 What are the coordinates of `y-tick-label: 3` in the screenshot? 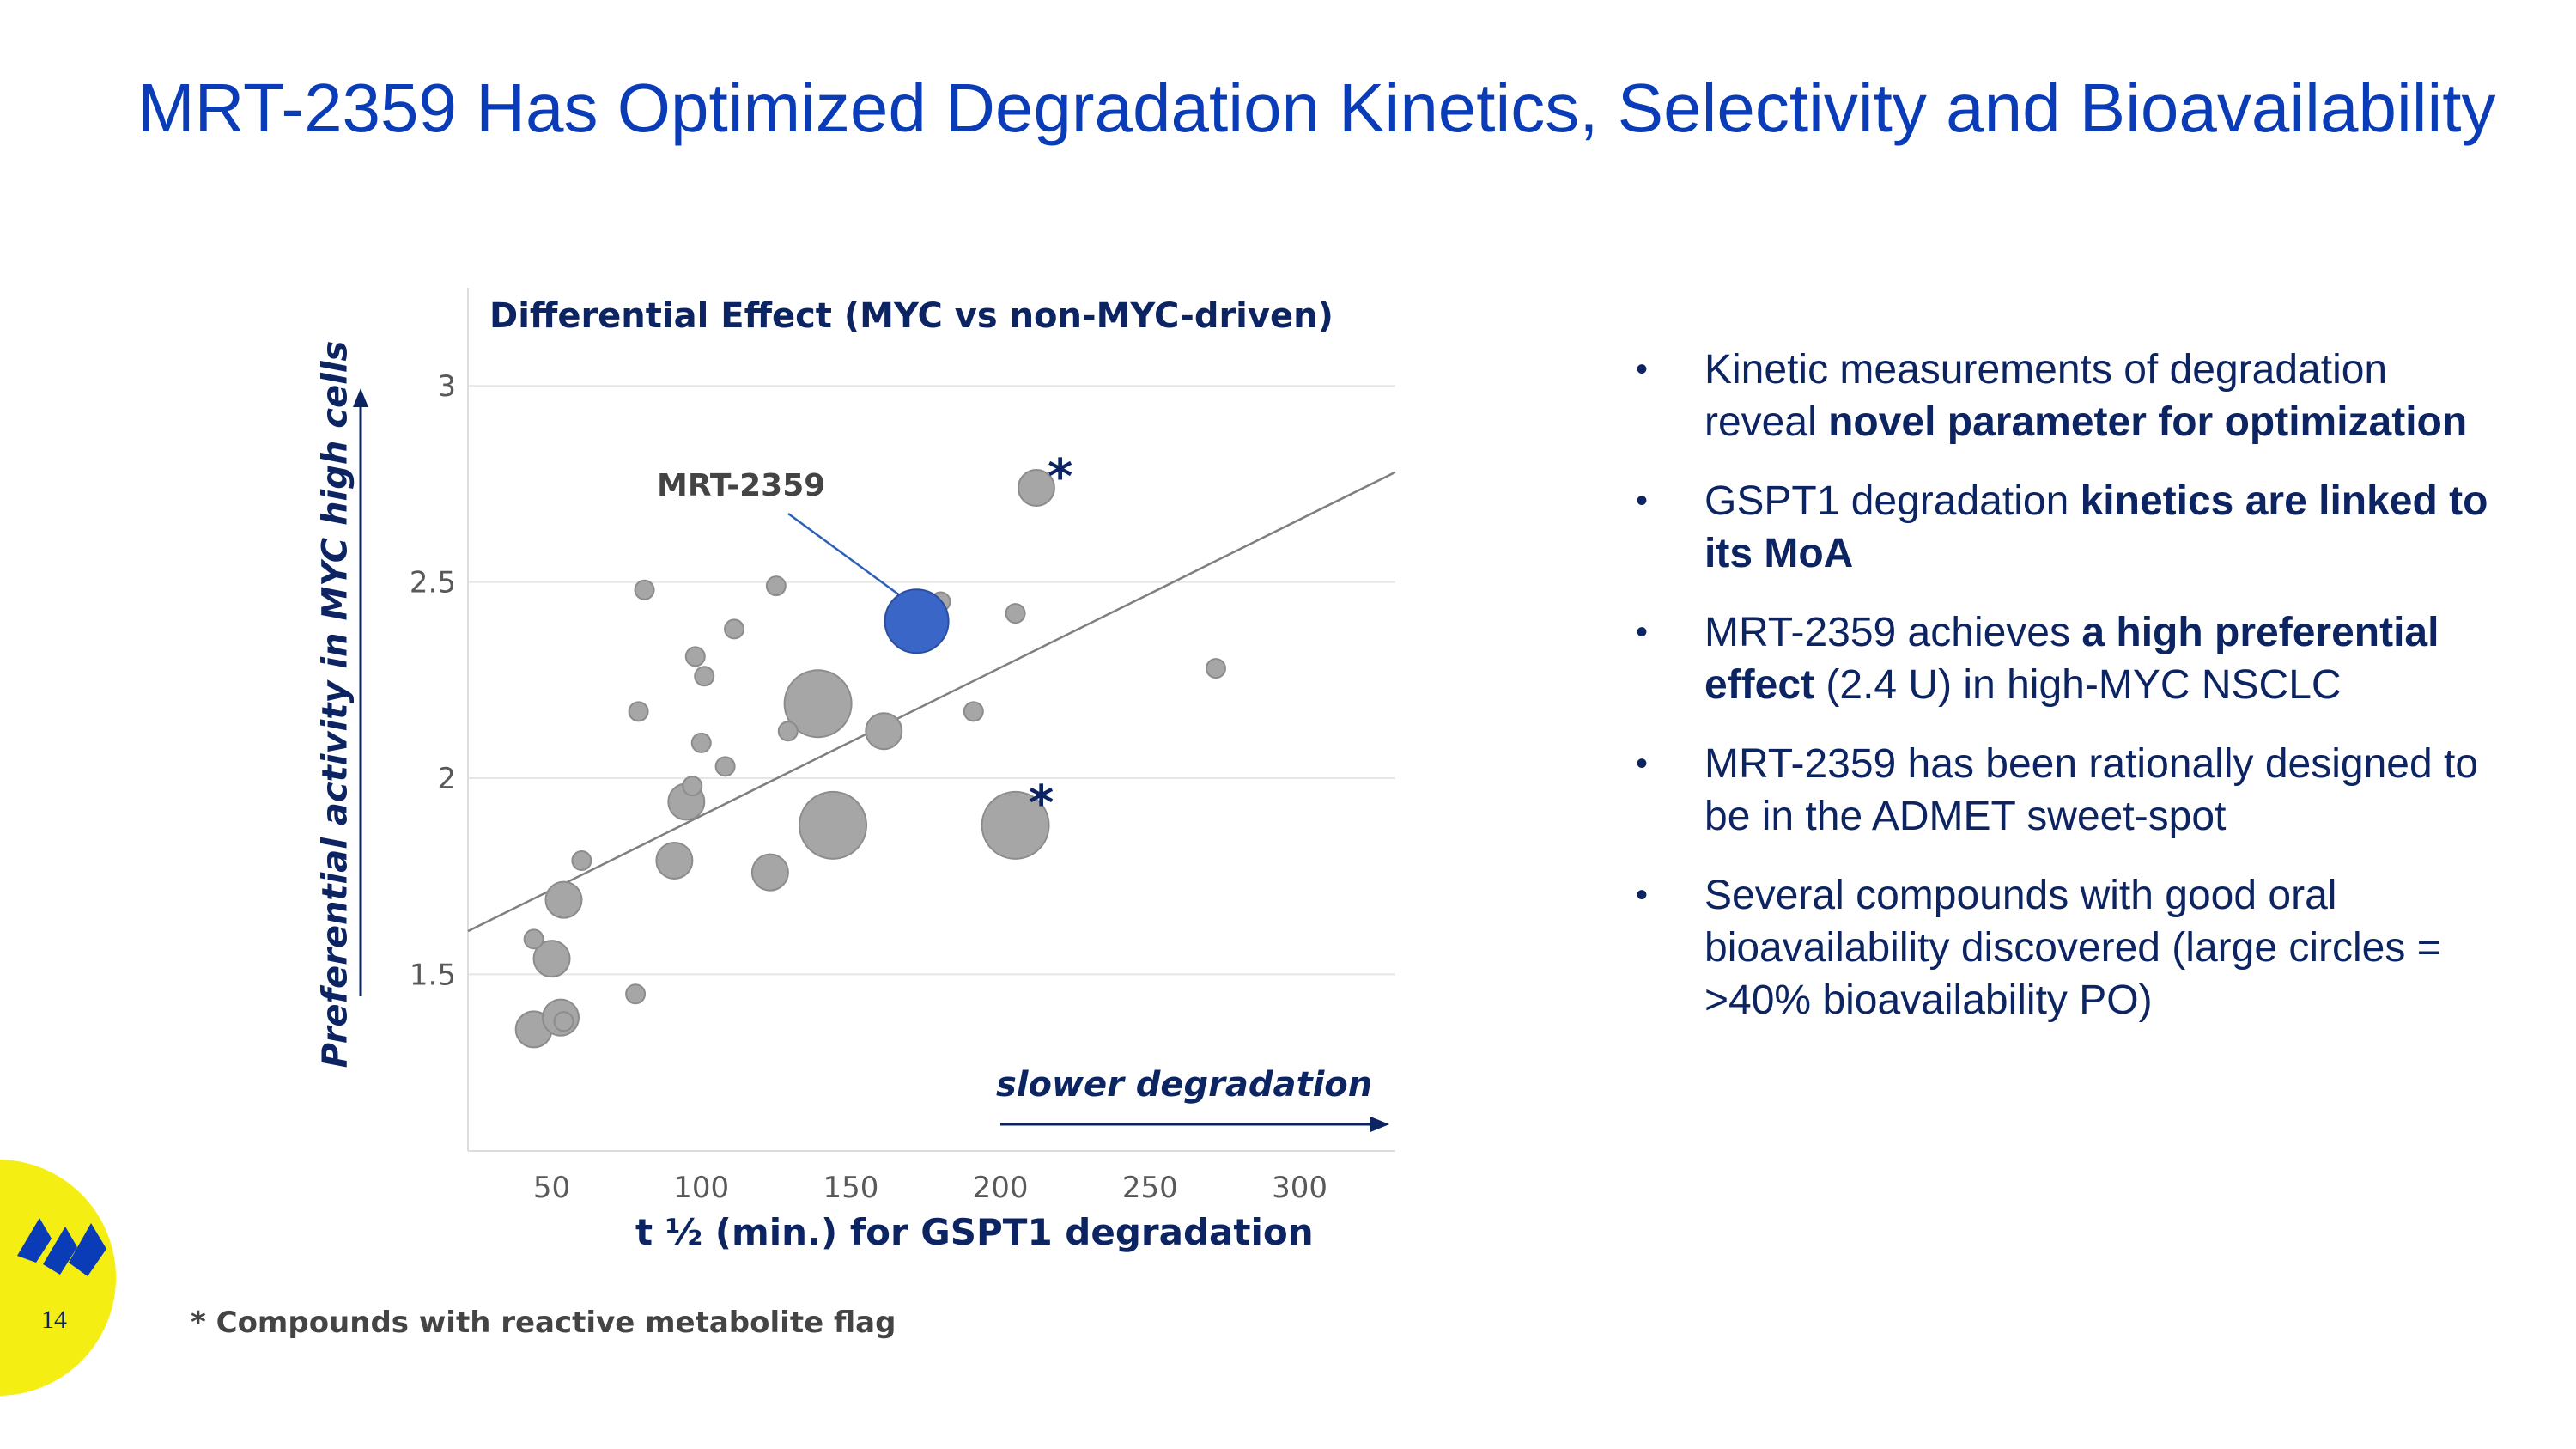 It's located at (446, 386).